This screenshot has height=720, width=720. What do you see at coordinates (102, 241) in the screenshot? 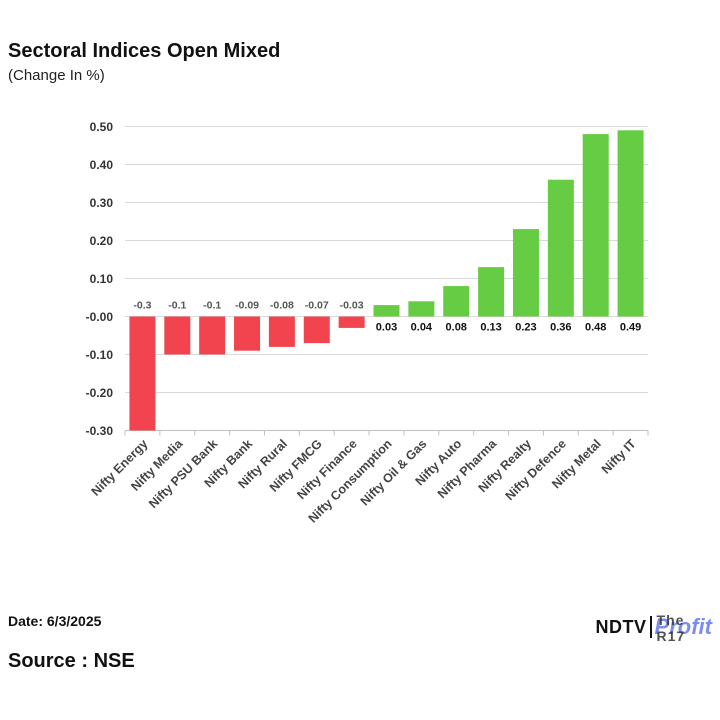
I see `y-tick-label: 0.20` at bounding box center [102, 241].